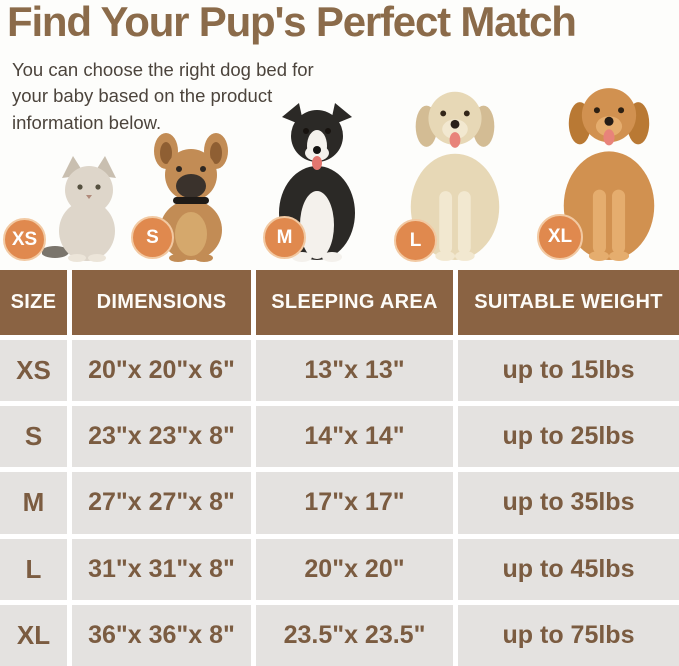 Image resolution: width=679 pixels, height=666 pixels. I want to click on column-header-sleeping-area: SLEEPING AREA, so click(354, 302).